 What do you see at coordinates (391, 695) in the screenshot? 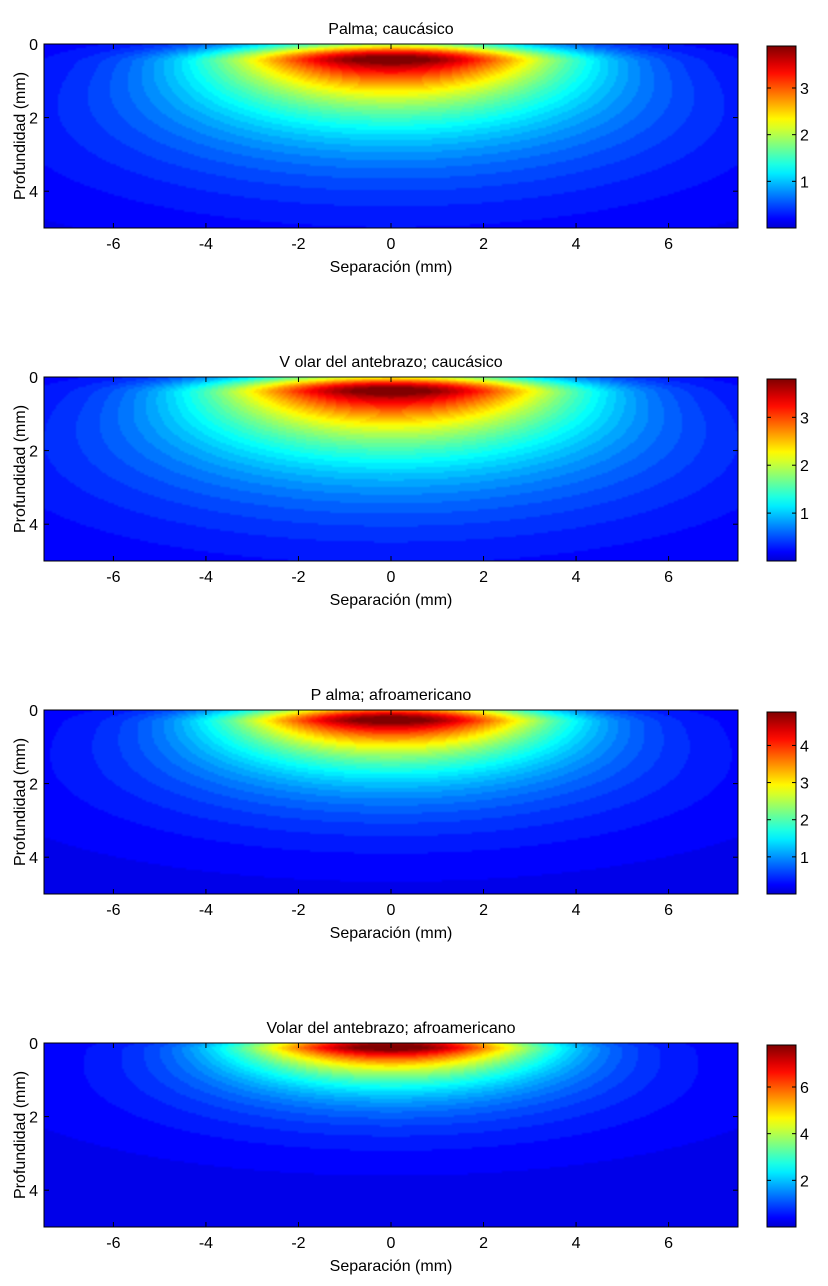
I see `chart-title: P alma; afroamericano` at bounding box center [391, 695].